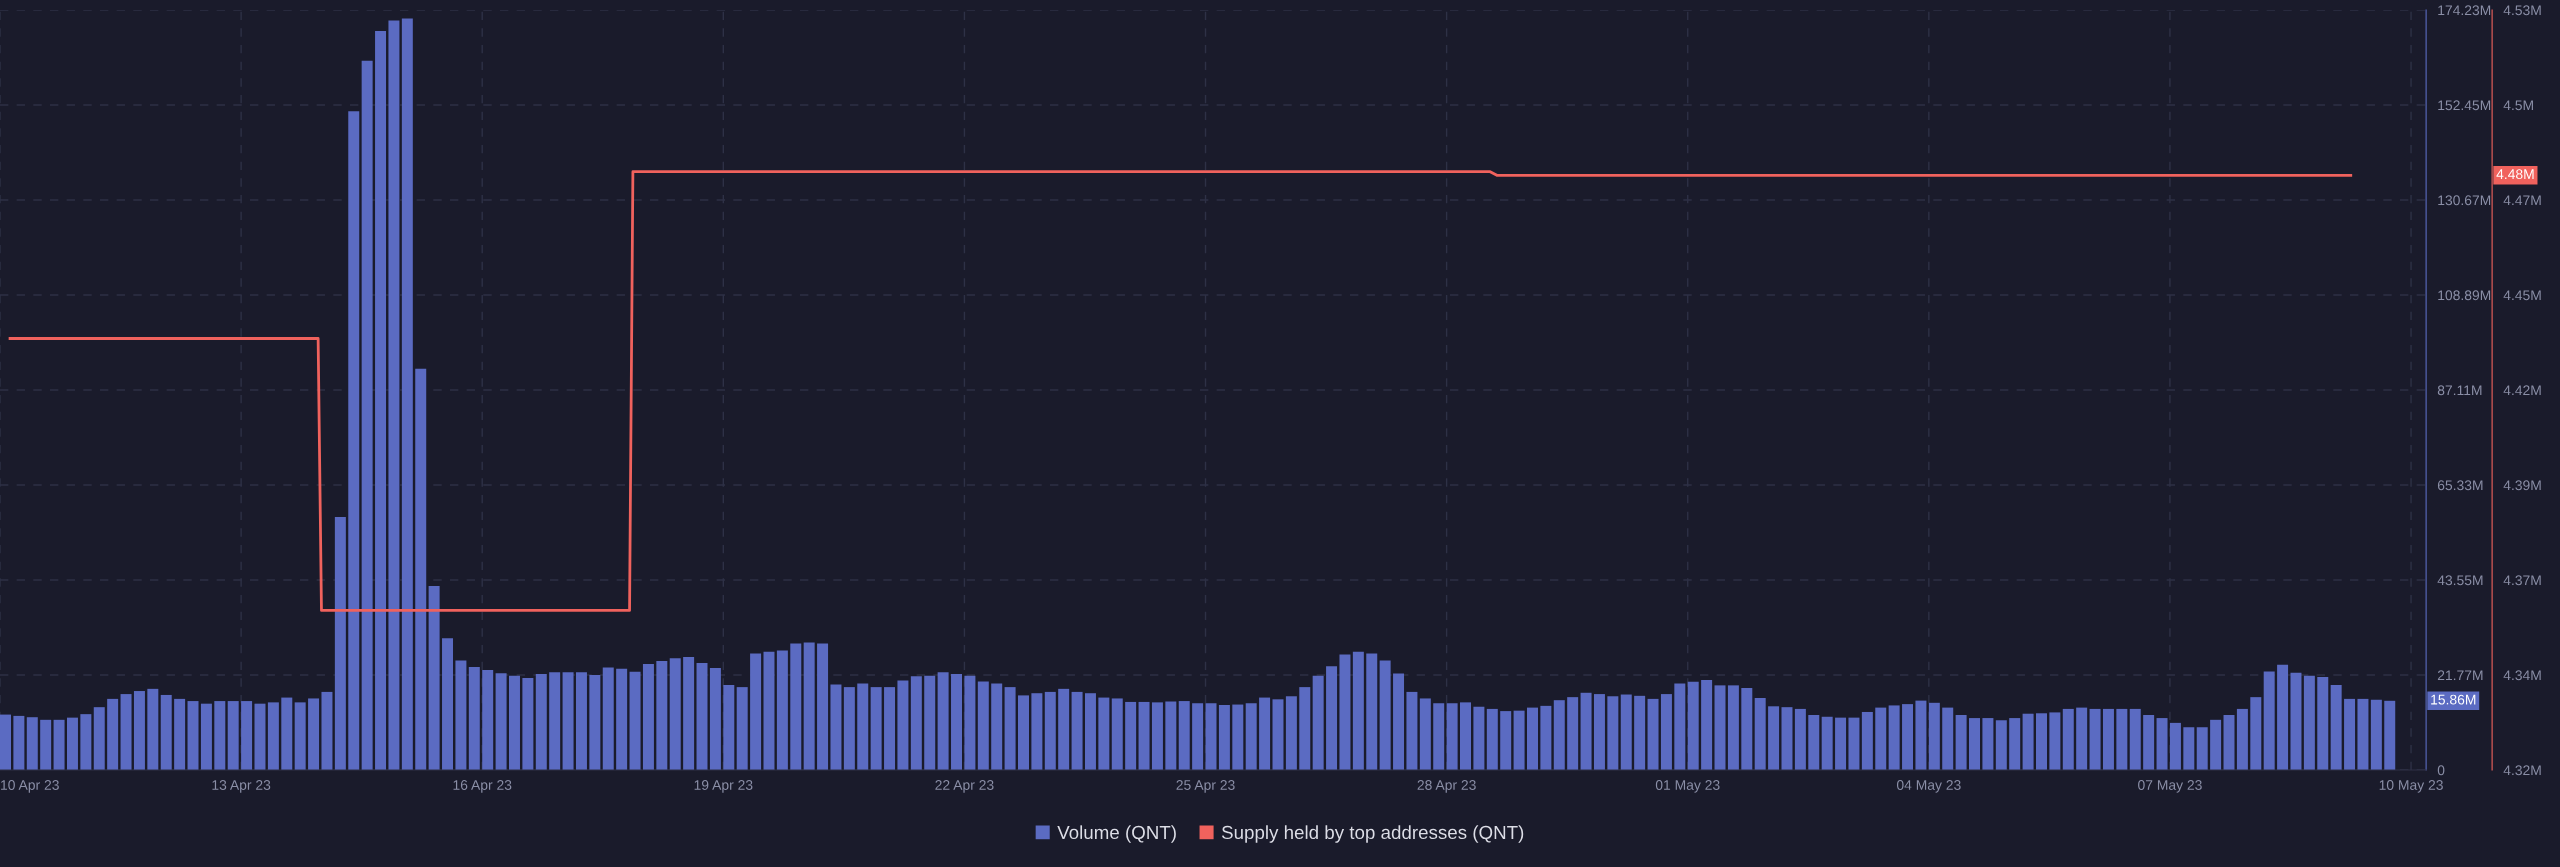  Describe the element at coordinates (1446, 786) in the screenshot. I see `x-tick-label: 28 Apr 23` at that location.